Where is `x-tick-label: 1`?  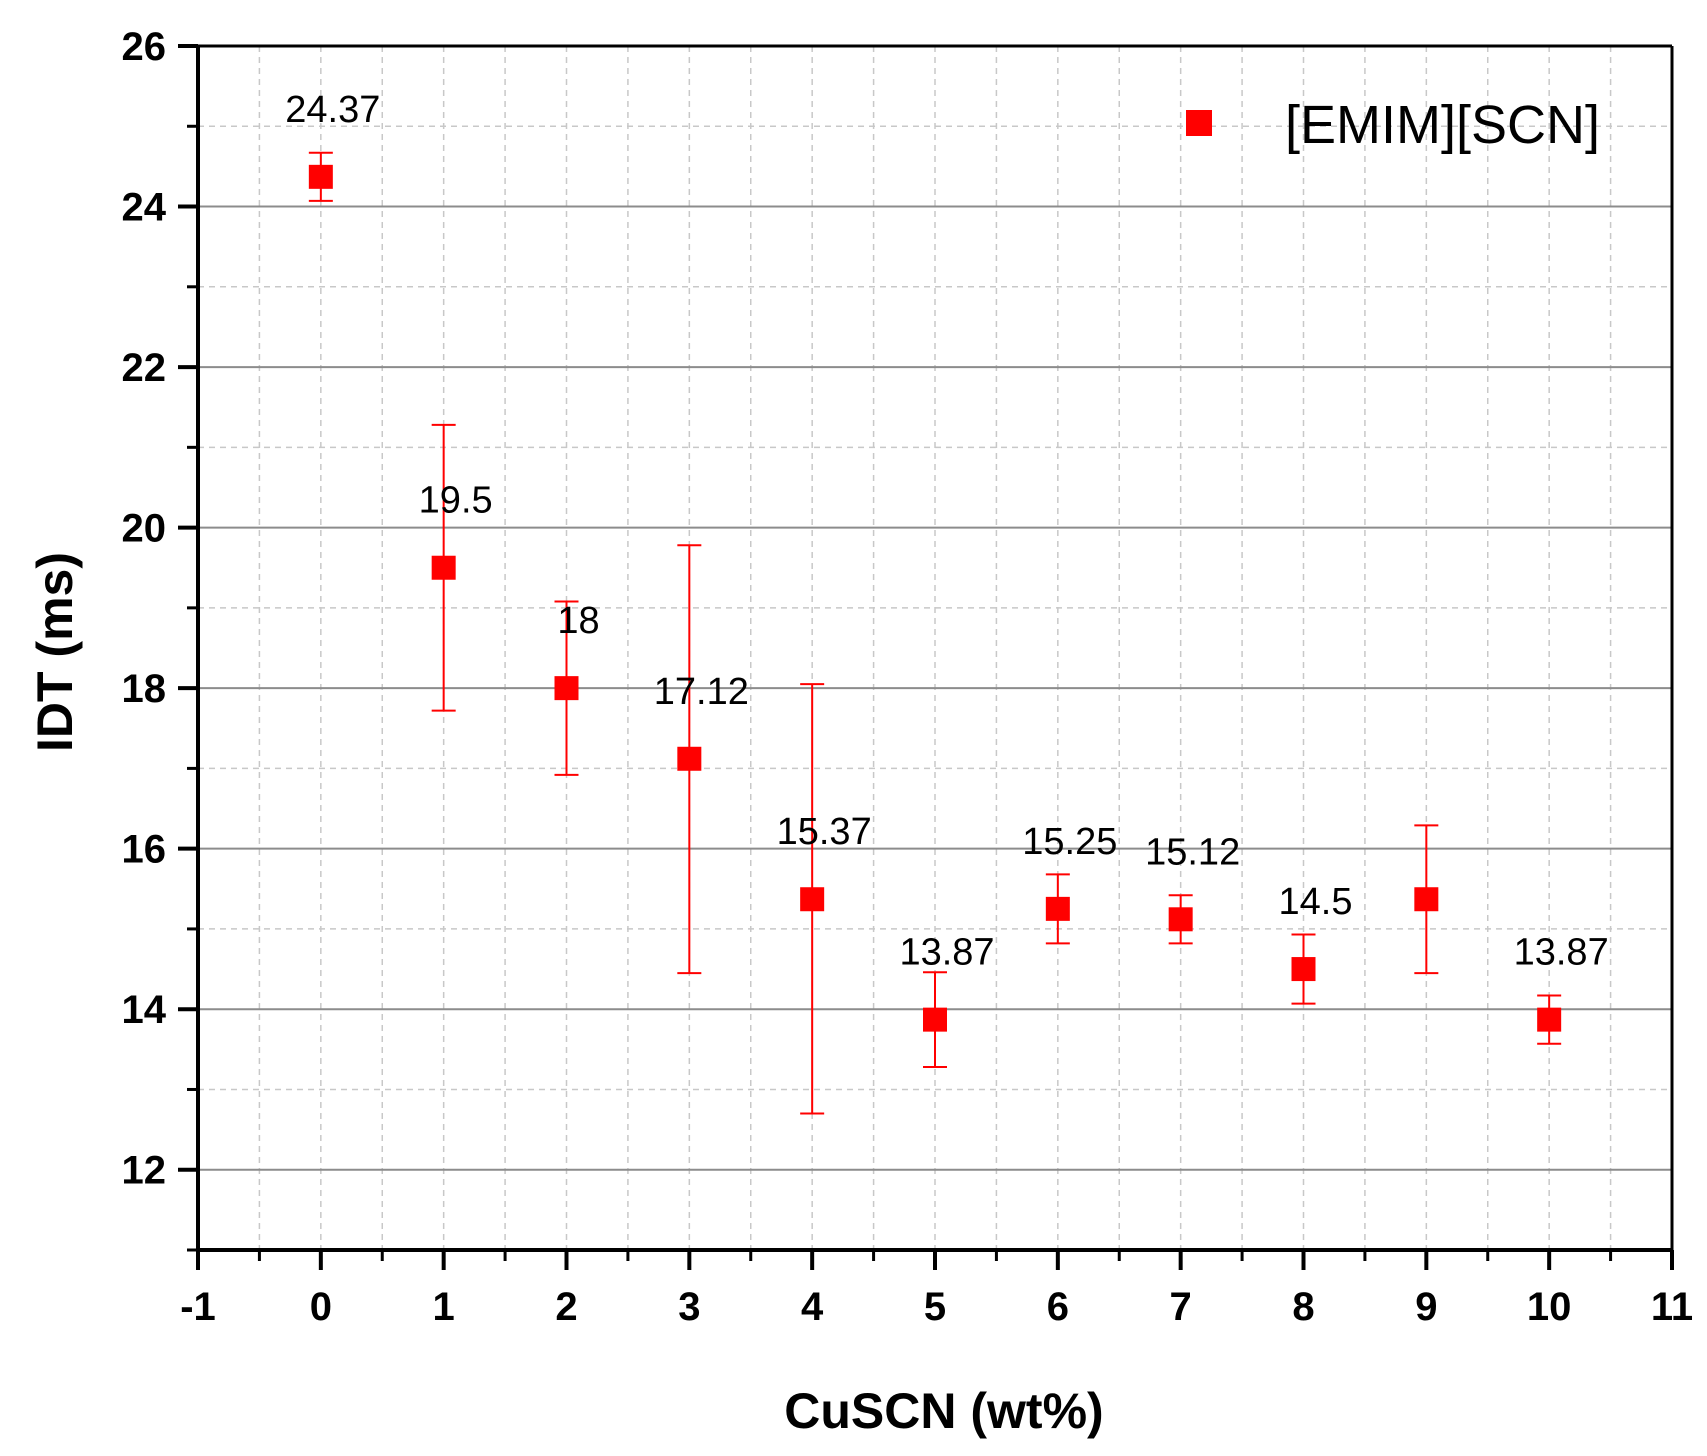
x-tick-label: 1 is located at coordinates (444, 1307).